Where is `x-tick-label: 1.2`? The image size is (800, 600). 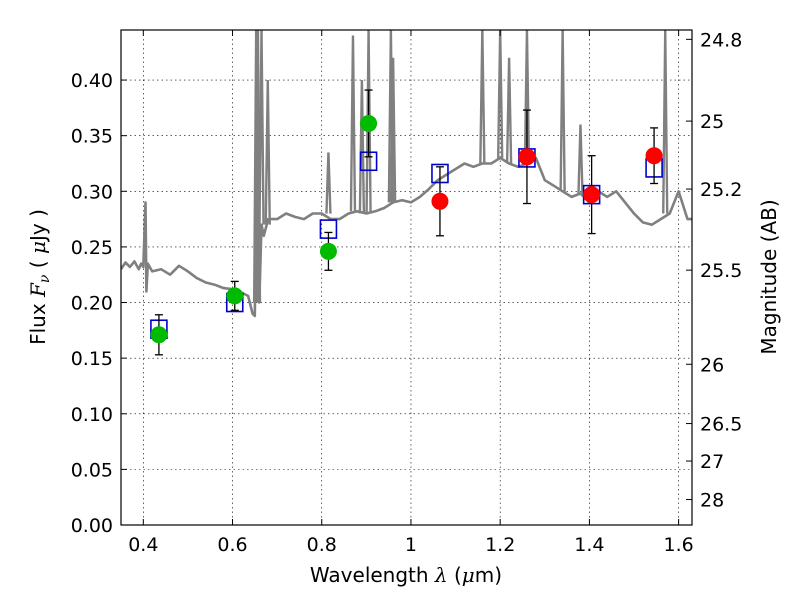 x-tick-label: 1.2 is located at coordinates (500, 545).